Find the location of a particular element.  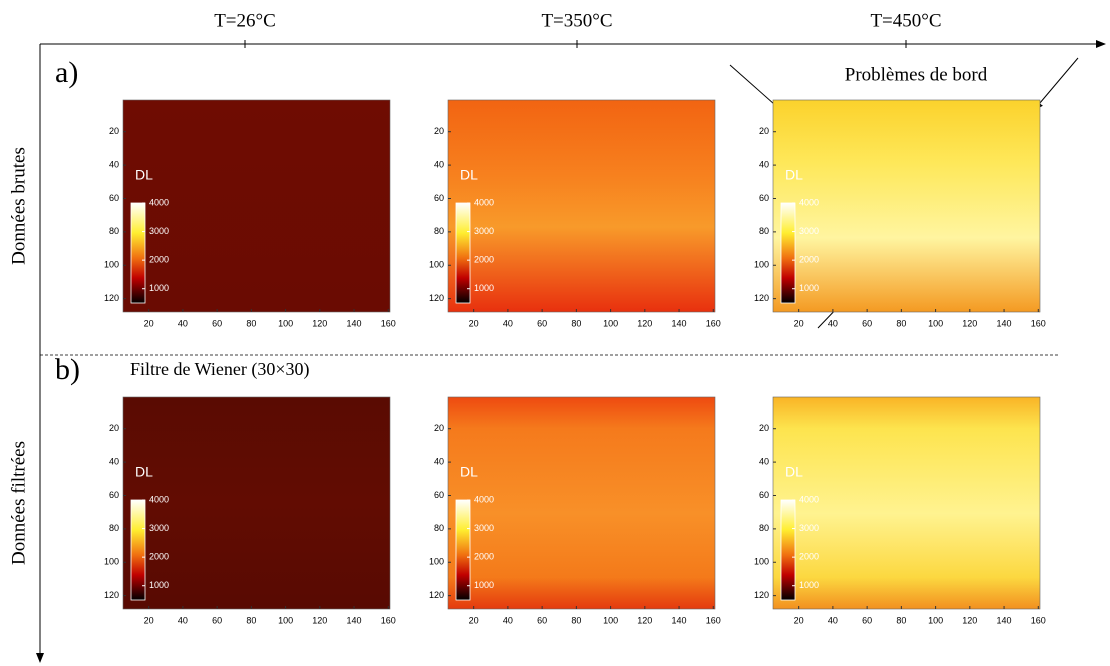

annotation: Problèmes de bord is located at coordinates (916, 74).